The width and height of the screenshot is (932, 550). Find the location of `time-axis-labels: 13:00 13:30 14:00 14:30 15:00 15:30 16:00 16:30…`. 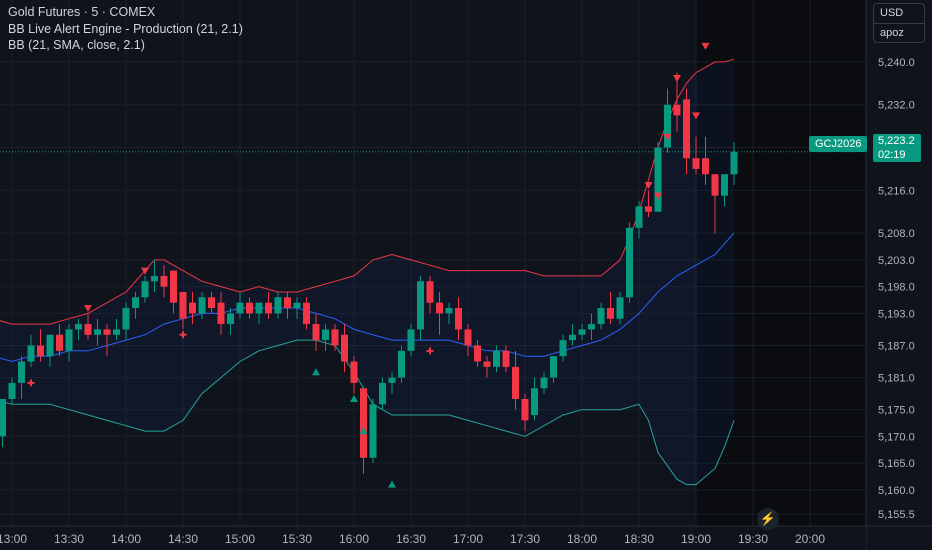

time-axis-labels: 13:00 13:30 14:00 14:30 15:00 15:30 16:00 16:30… is located at coordinates (412, 539).